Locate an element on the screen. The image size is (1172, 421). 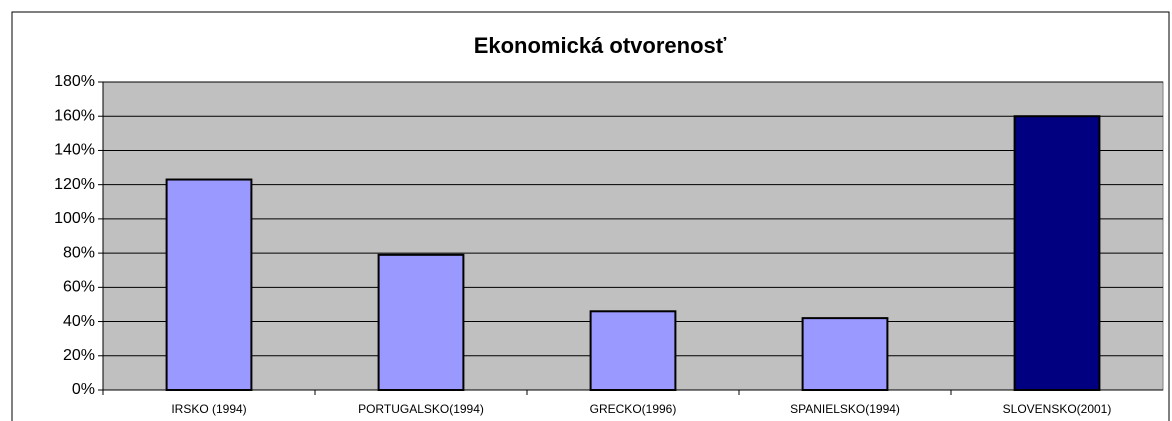
x-tick-label: SLOVENSKO(2001) is located at coordinates (1057, 409).